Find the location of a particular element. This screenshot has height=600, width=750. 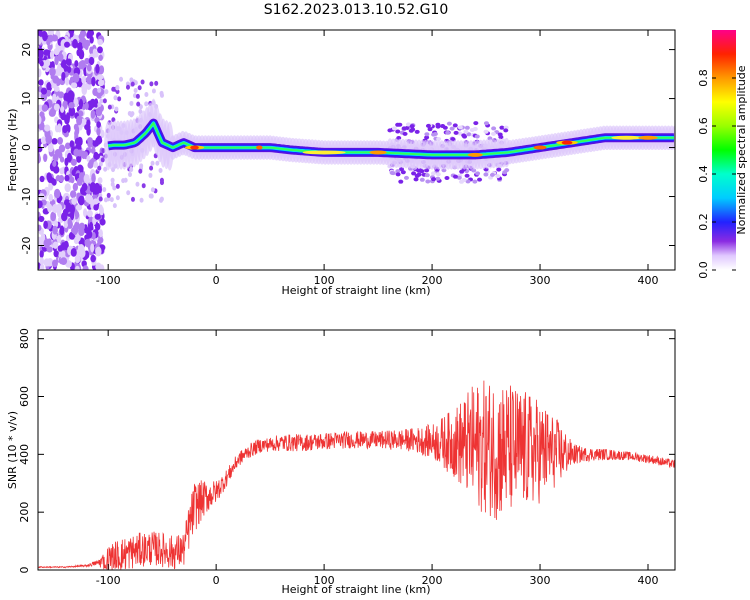

snr-y-tick-label: 200 is located at coordinates (24, 512).